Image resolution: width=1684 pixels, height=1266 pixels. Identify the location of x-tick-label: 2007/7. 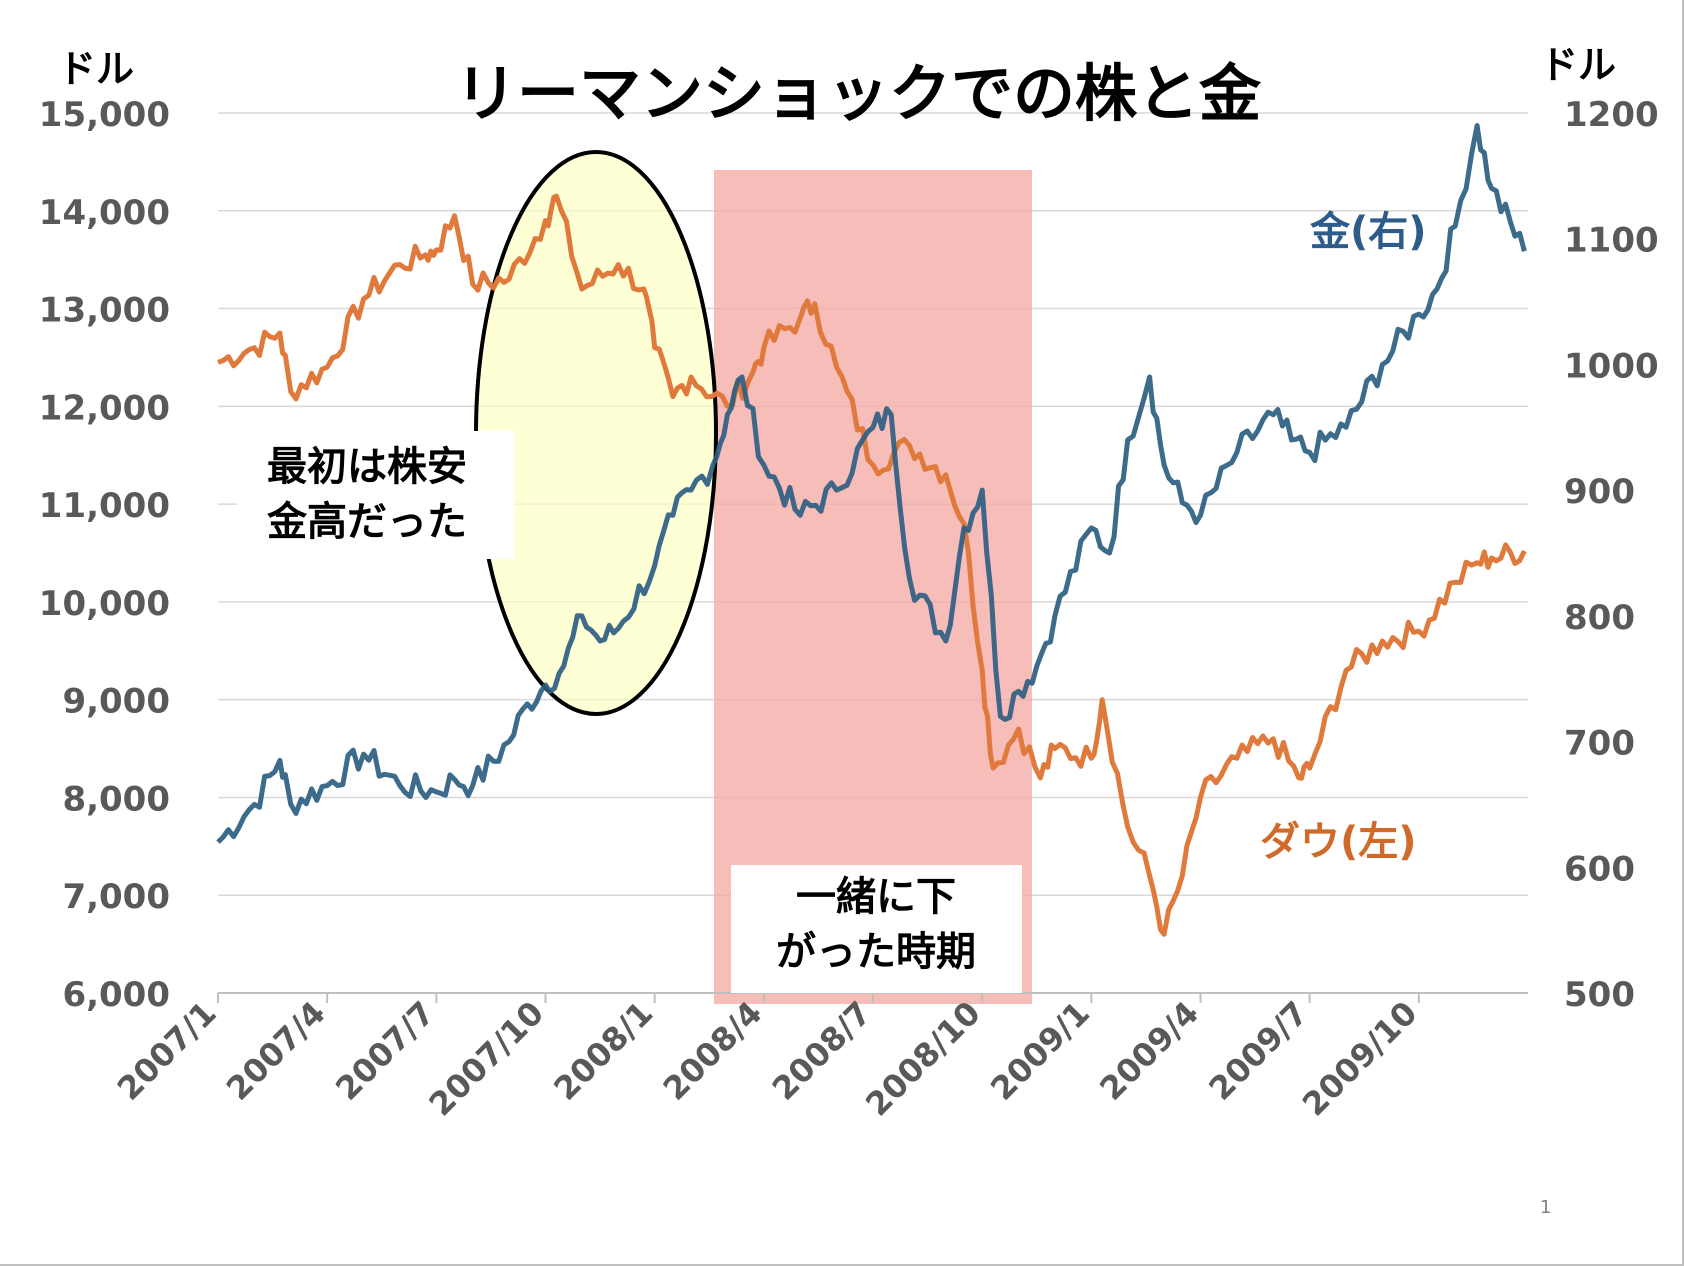
(385, 1051).